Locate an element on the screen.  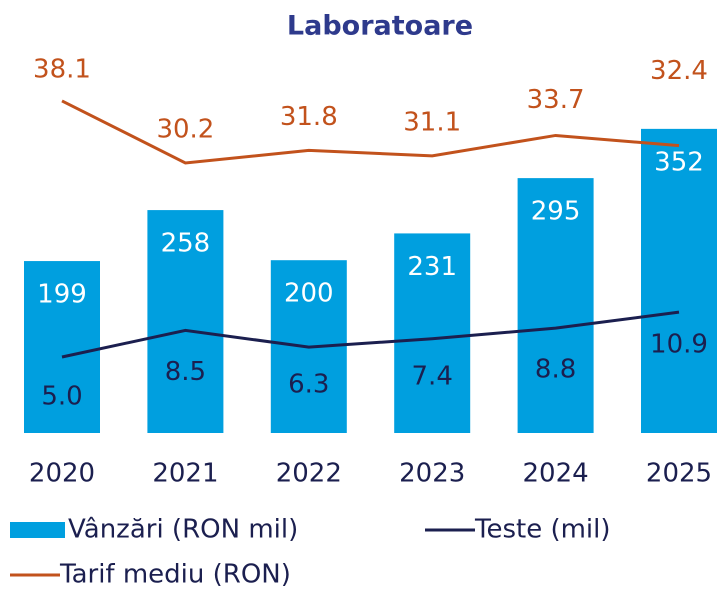
legend-swatch is located at coordinates (37, 530).